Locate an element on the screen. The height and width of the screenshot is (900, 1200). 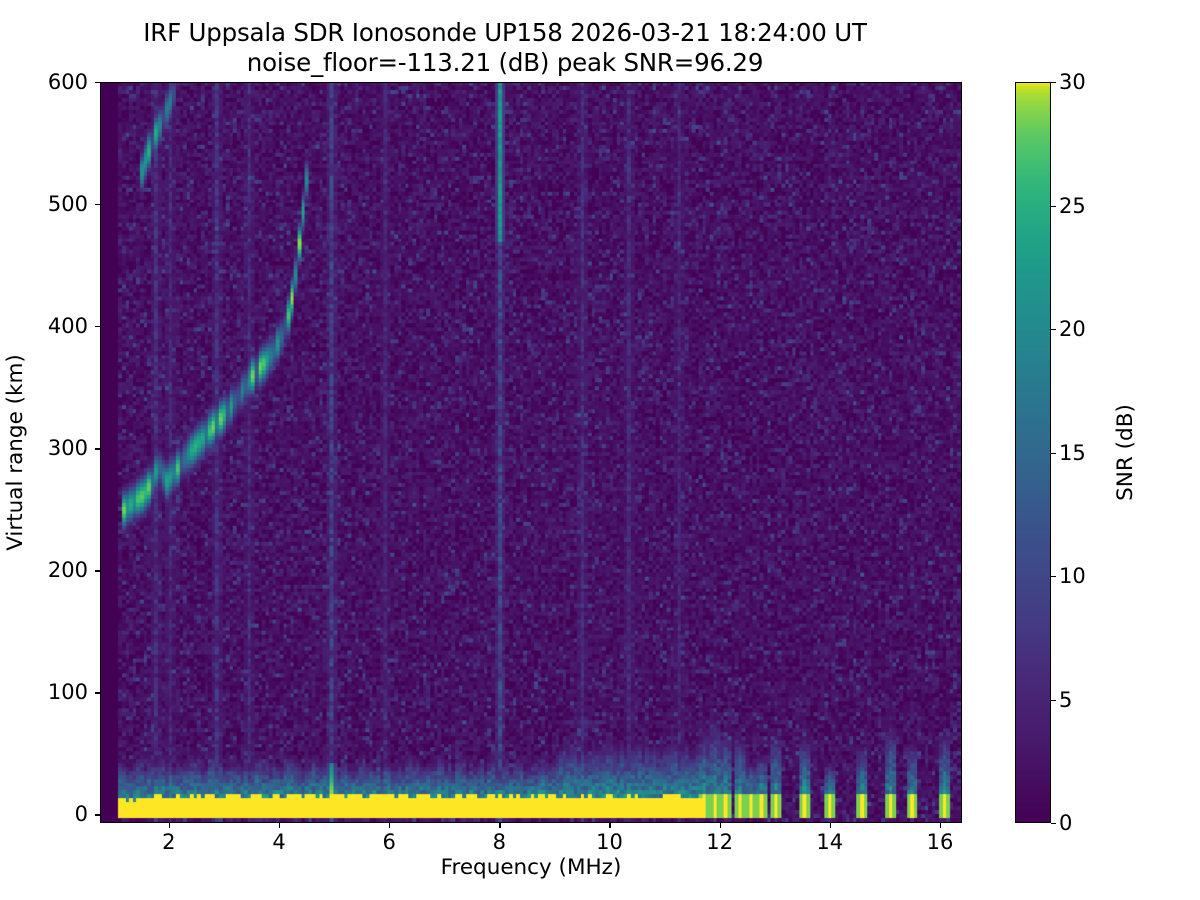
x-tick-label: 8 is located at coordinates (499, 842).